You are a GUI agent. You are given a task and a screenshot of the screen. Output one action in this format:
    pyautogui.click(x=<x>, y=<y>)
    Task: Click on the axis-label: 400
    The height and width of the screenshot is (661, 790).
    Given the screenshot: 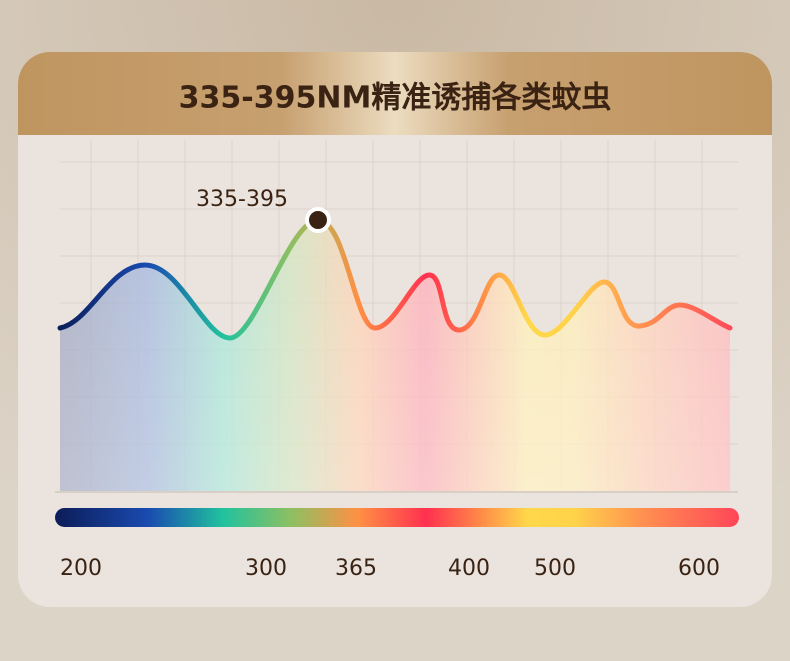 What is the action you would take?
    pyautogui.click(x=469, y=568)
    